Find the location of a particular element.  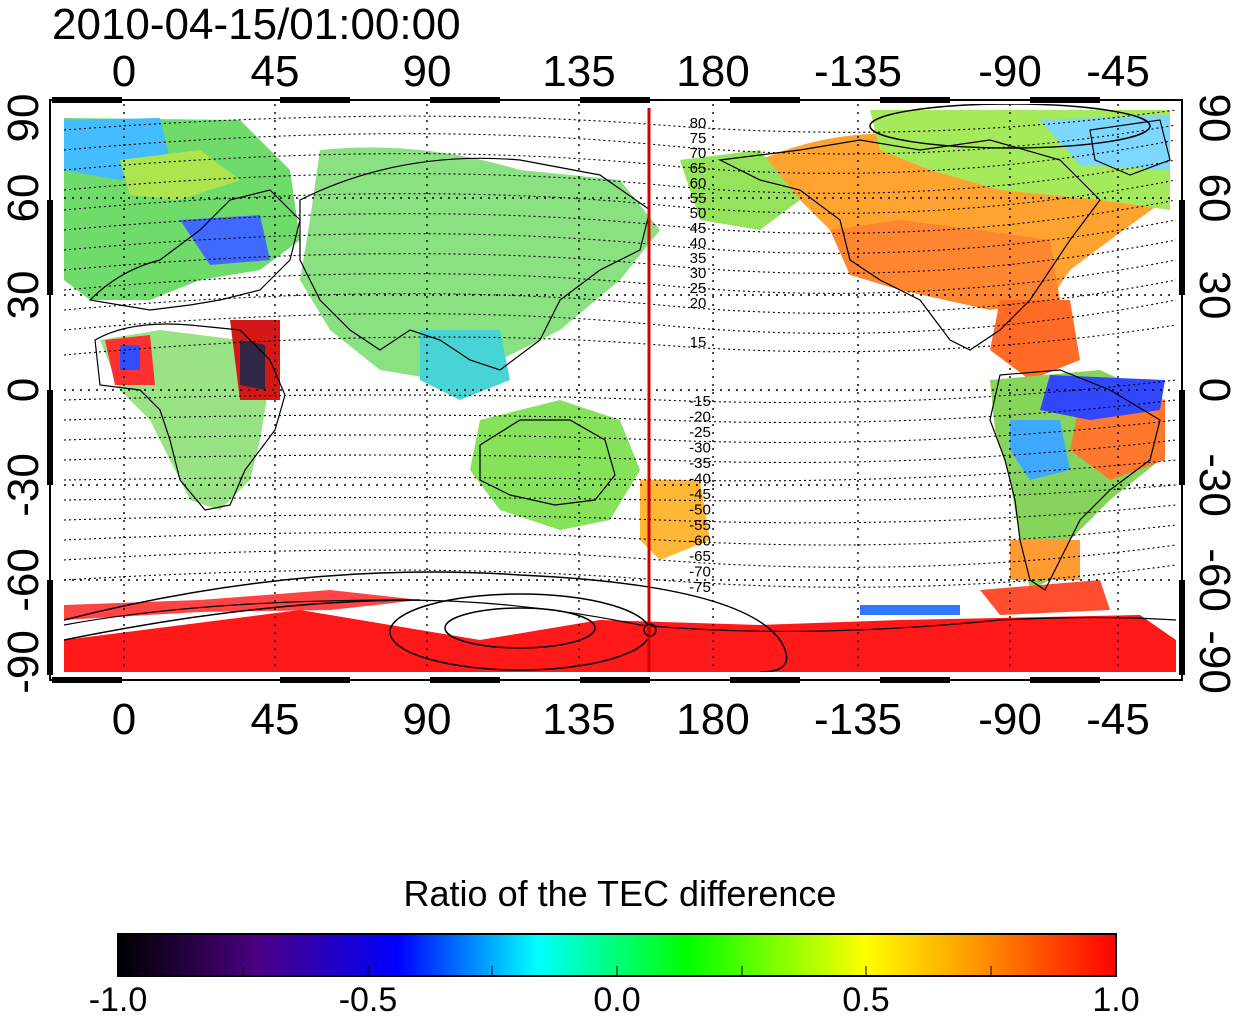

antarctic-region is located at coordinates (620, 641).